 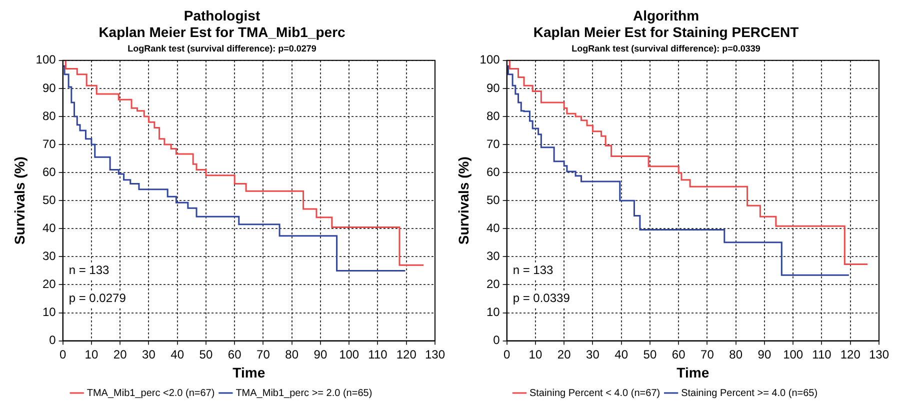 What do you see at coordinates (222, 23) in the screenshot?
I see `chart-title: Pathologist Kaplan Meier Est for TMA_Mib1_perc` at bounding box center [222, 23].